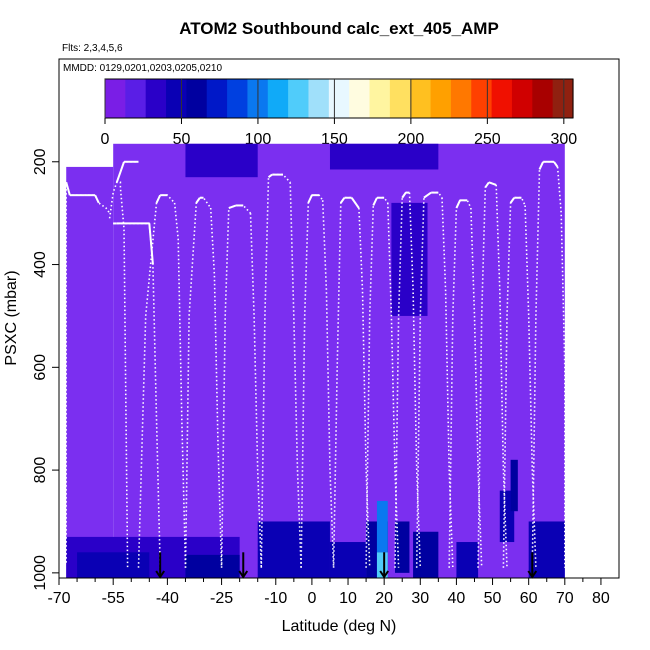  Describe the element at coordinates (411, 139) in the screenshot. I see `colorbar-tick-label: 200` at that location.